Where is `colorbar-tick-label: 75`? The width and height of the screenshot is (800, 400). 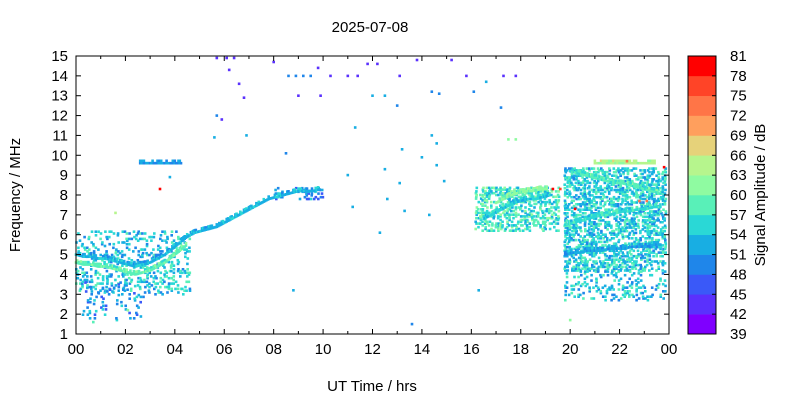
colorbar-tick-label: 75 is located at coordinates (738, 96).